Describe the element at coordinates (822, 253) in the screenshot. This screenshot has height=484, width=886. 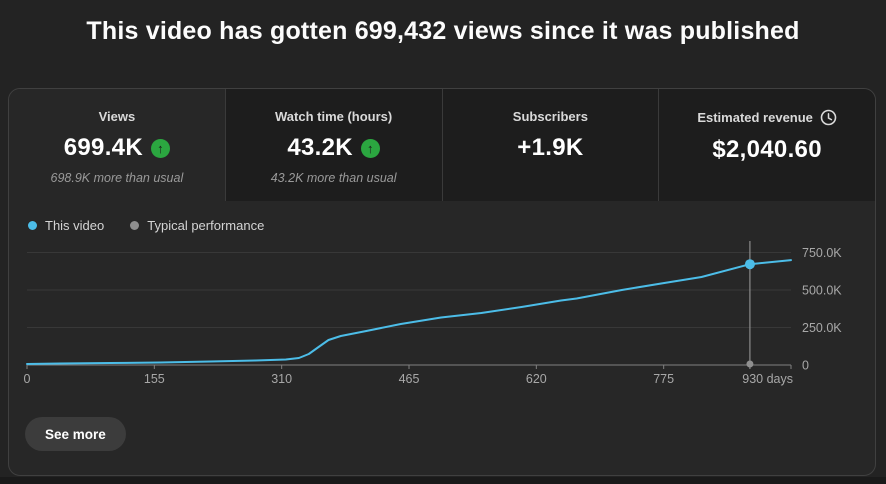
I see `svg-text: 750.0K` at that location.